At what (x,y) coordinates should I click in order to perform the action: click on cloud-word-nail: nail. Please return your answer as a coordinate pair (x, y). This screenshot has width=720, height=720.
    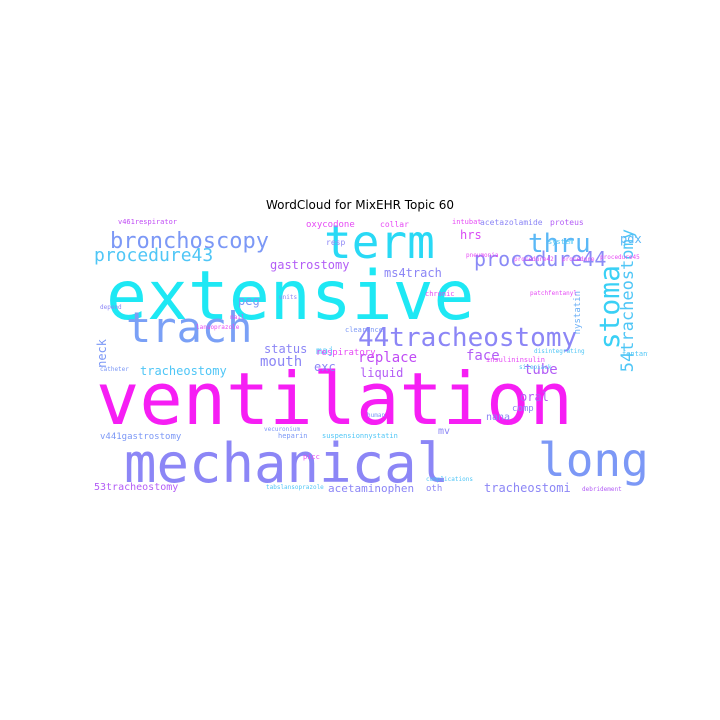
    Looking at the image, I should click on (237, 317).